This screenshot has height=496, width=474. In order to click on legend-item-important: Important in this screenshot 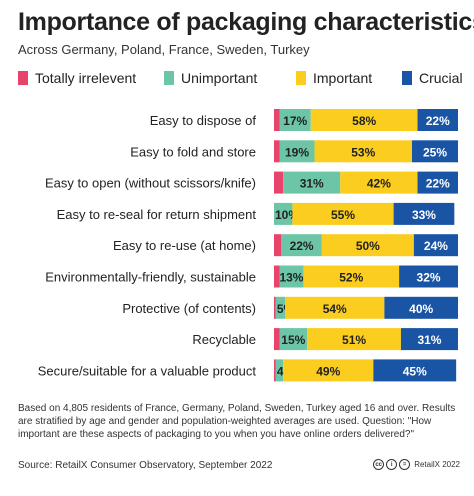, I will do `click(334, 78)`.